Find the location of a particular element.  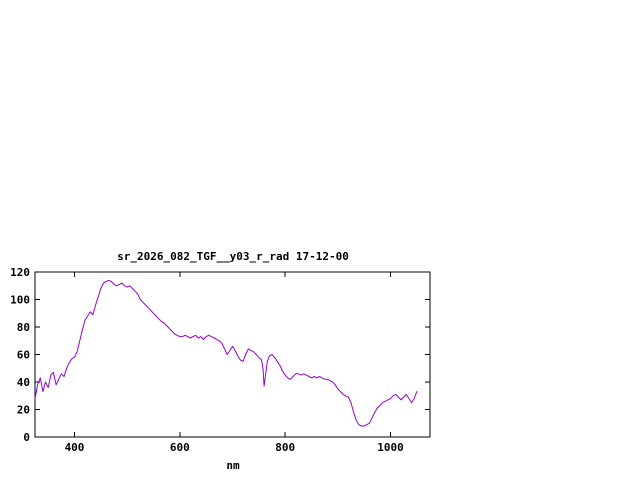

x-axis-label: nm is located at coordinates (233, 465).